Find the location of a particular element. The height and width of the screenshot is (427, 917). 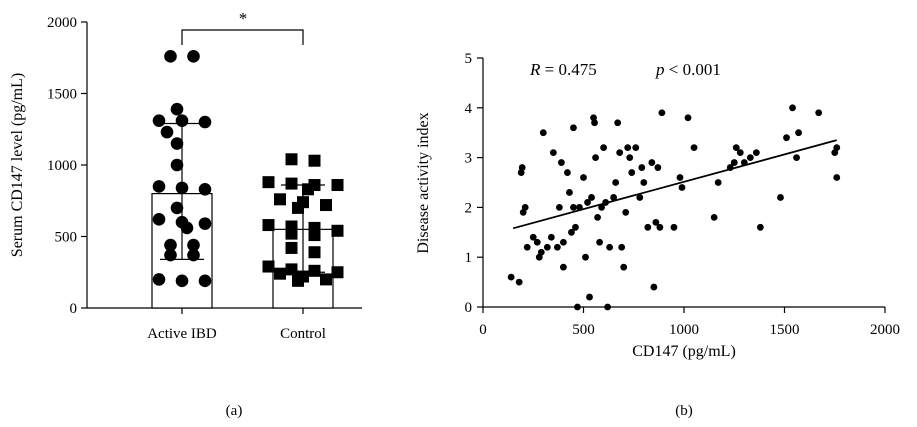

panel-a-y-tick-label: 1500 is located at coordinates (62, 95).